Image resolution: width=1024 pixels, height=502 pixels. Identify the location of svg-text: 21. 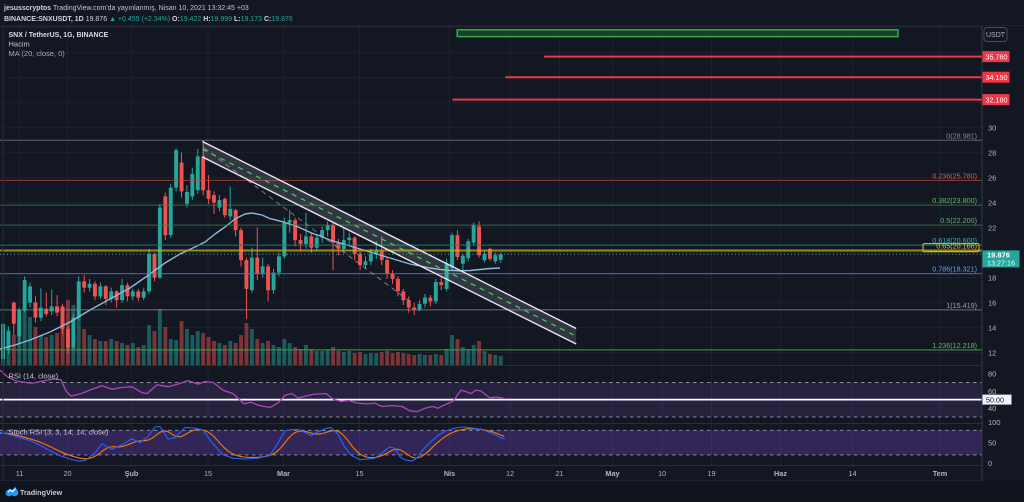
(559, 473).